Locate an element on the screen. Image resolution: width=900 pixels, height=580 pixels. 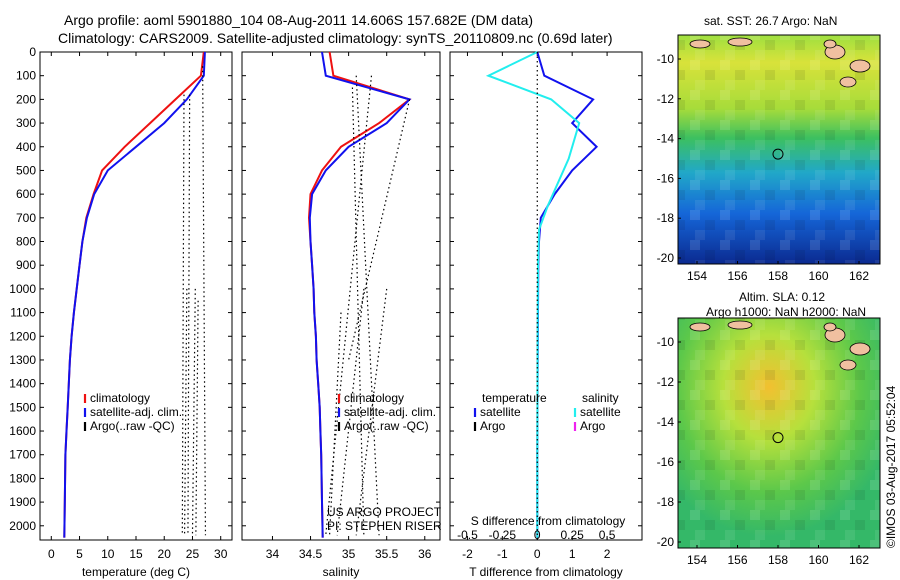
x-axis-label-2: salinity is located at coordinates (341, 572).